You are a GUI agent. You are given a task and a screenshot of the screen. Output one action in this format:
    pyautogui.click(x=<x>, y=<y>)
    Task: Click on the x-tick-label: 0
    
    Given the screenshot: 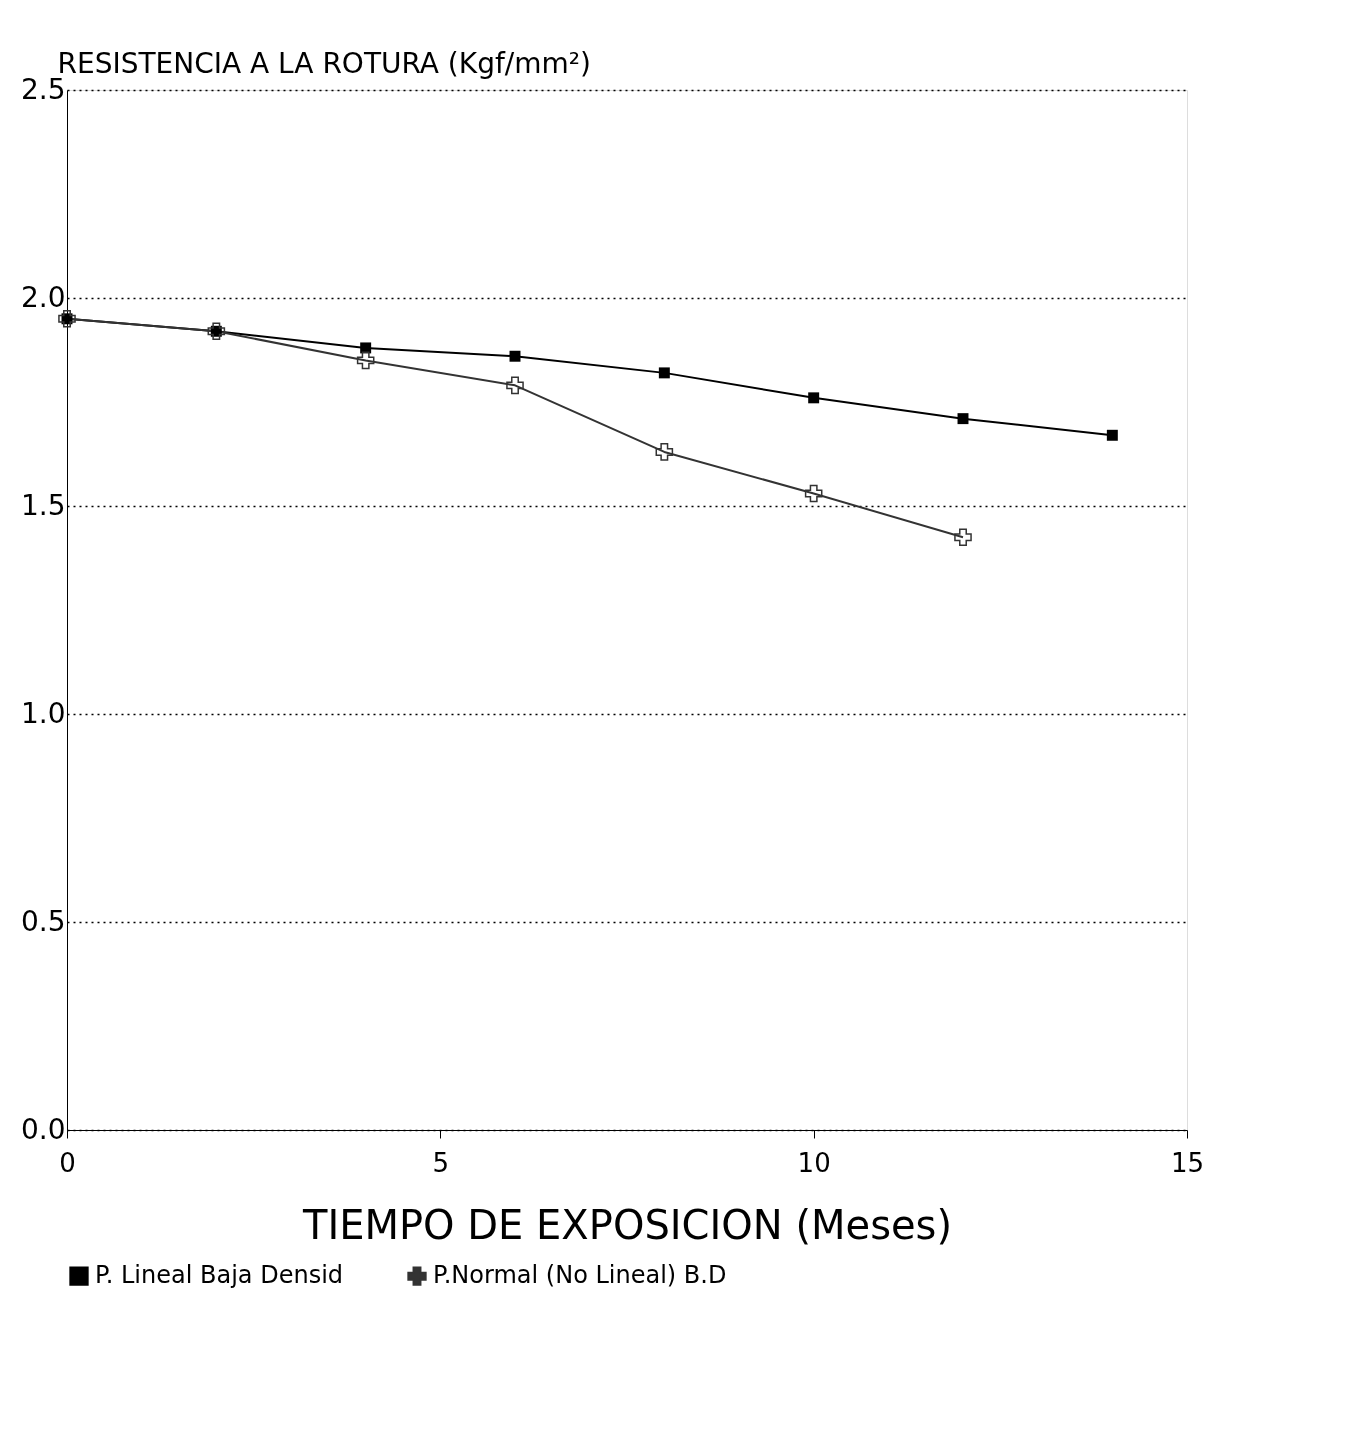 What is the action you would take?
    pyautogui.click(x=67, y=1162)
    